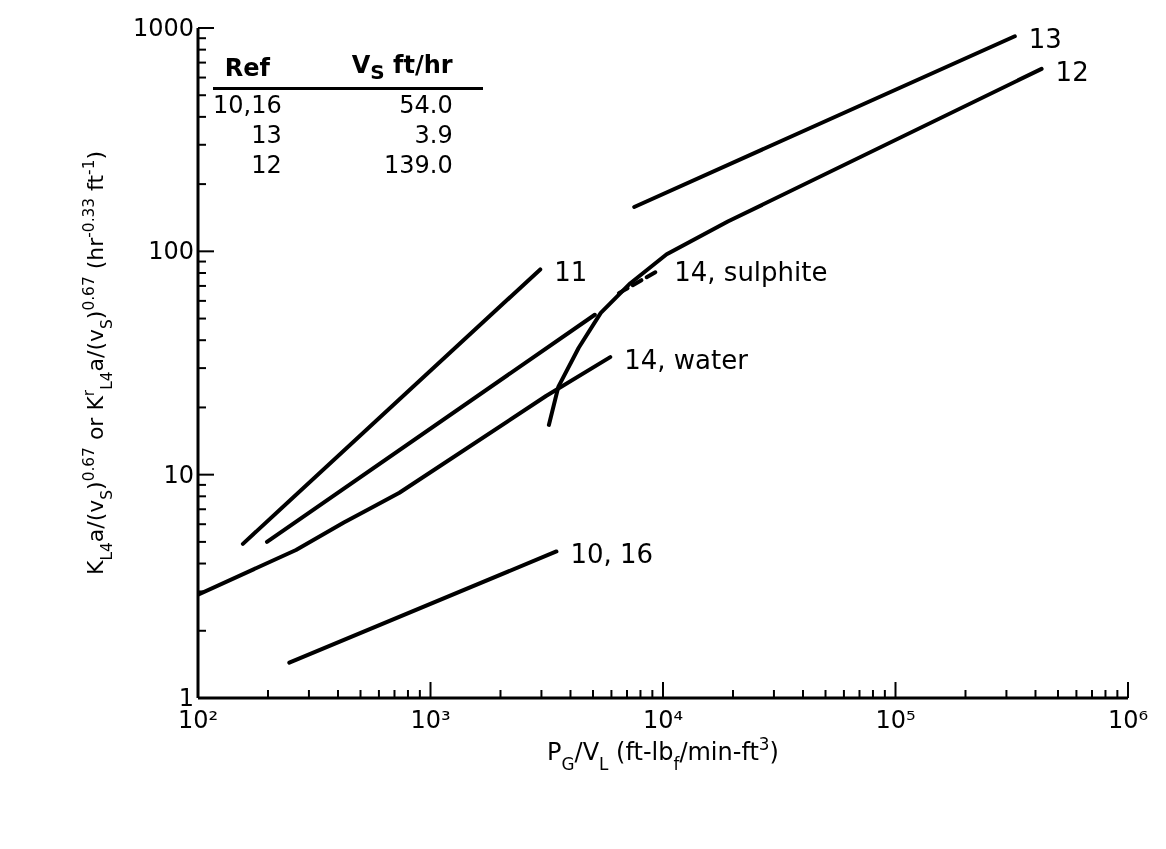 The height and width of the screenshot is (849, 1166). I want to click on y-tick-label: 100, so click(171, 251).